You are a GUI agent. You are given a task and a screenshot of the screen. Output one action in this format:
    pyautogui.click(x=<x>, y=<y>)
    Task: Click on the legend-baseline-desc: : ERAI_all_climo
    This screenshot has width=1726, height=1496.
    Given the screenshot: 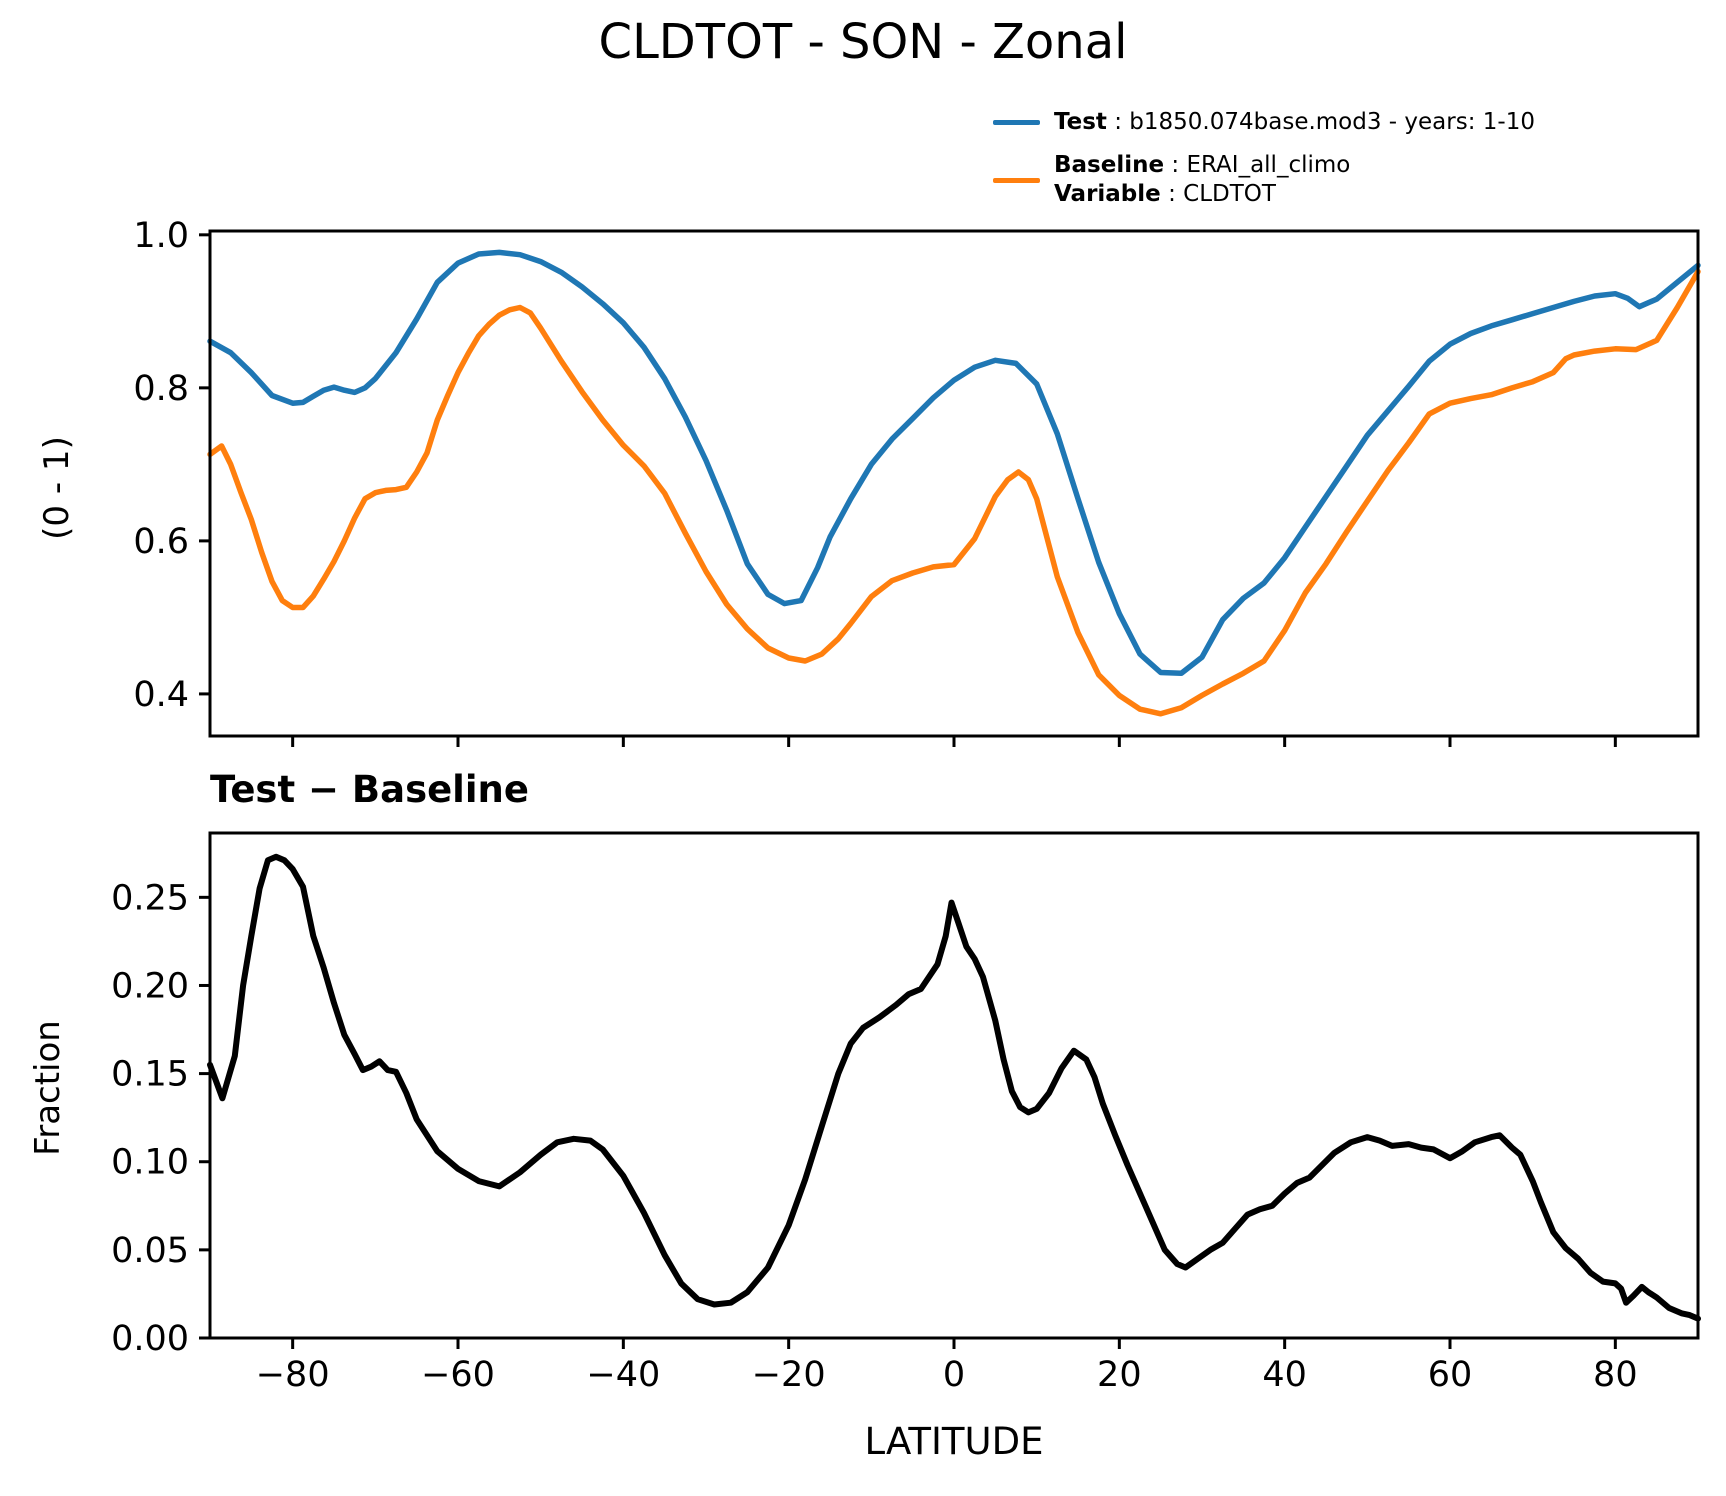 What is the action you would take?
    pyautogui.click(x=1257, y=165)
    